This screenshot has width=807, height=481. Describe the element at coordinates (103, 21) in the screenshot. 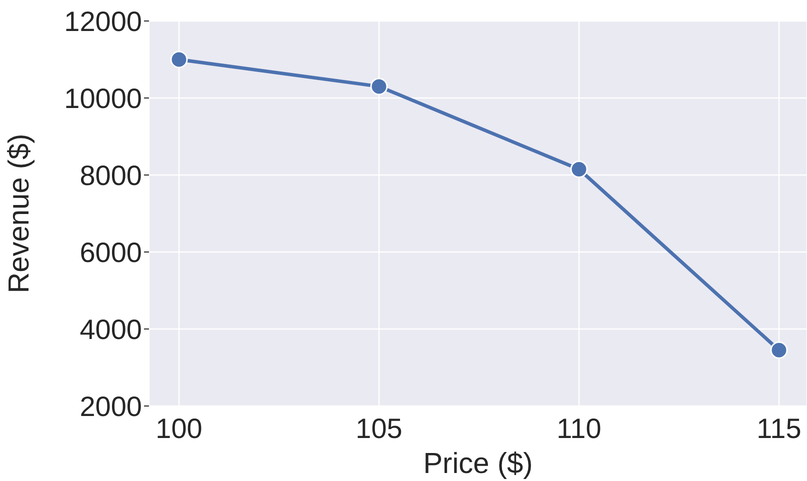

I see `y-tick-label: 12000` at that location.